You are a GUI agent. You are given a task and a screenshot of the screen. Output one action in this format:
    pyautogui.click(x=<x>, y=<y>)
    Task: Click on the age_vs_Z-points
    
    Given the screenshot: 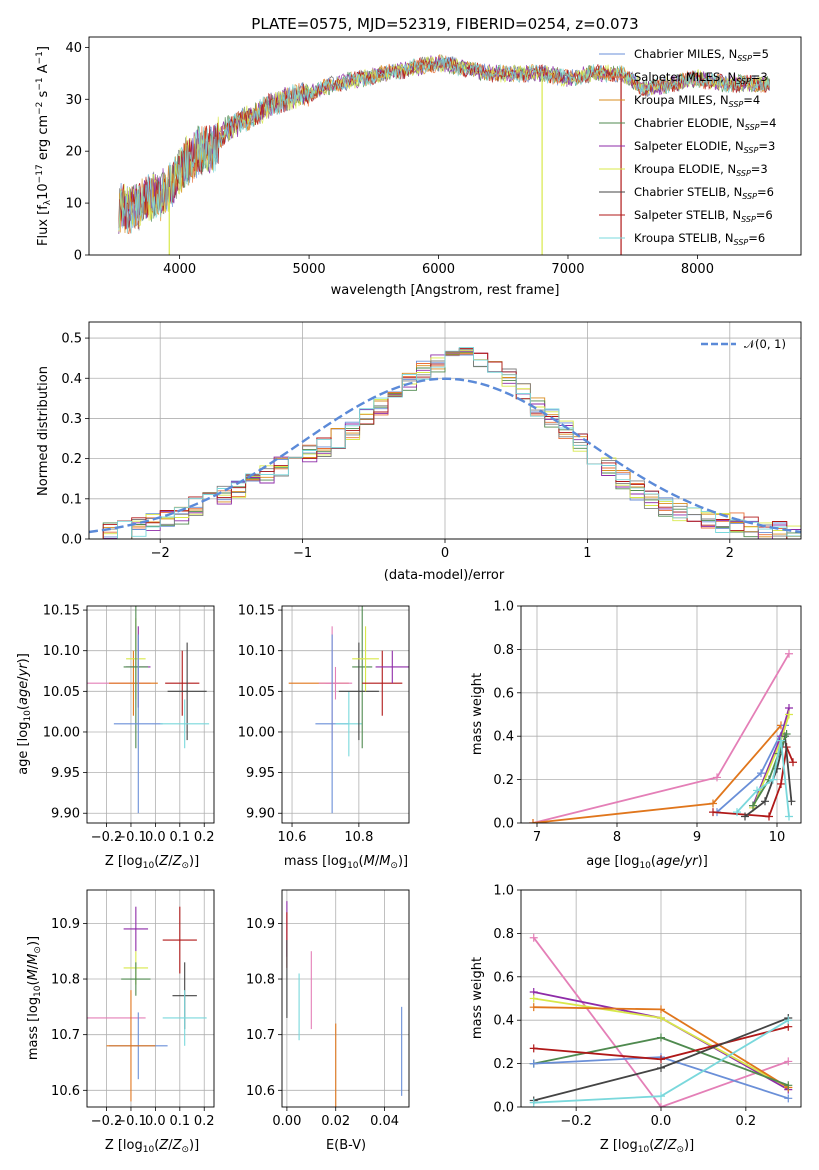 What is the action you would take?
    pyautogui.click(x=148, y=710)
    